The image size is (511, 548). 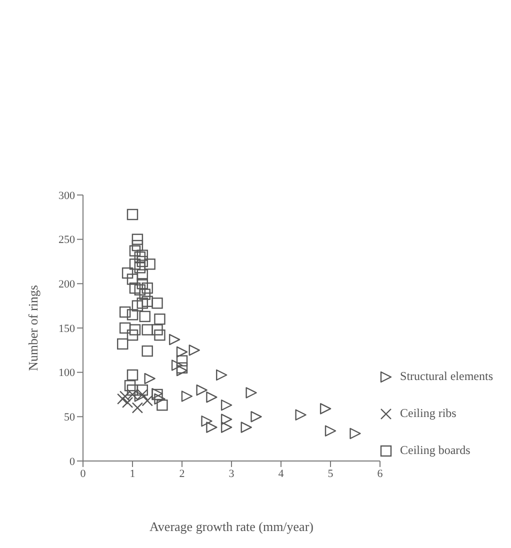 What do you see at coordinates (182, 474) in the screenshot?
I see `x-tick-label: 2` at bounding box center [182, 474].